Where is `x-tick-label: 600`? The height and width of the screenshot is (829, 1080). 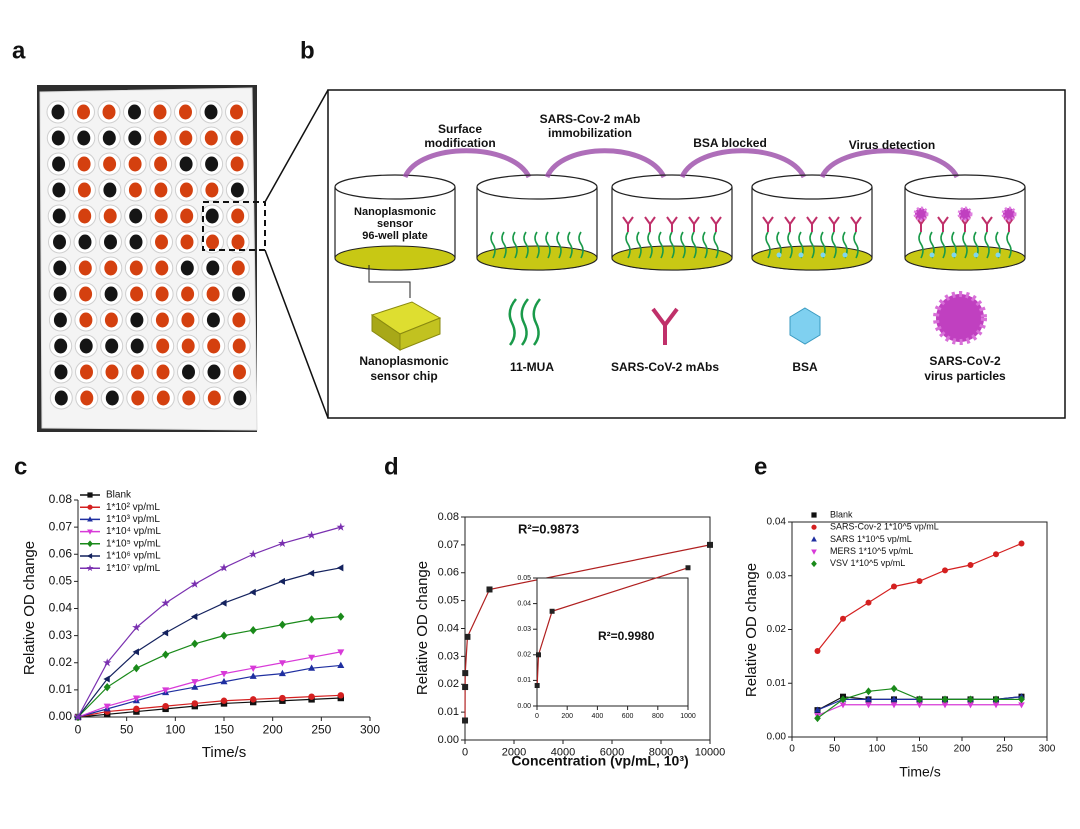 x-tick-label: 600 is located at coordinates (628, 716).